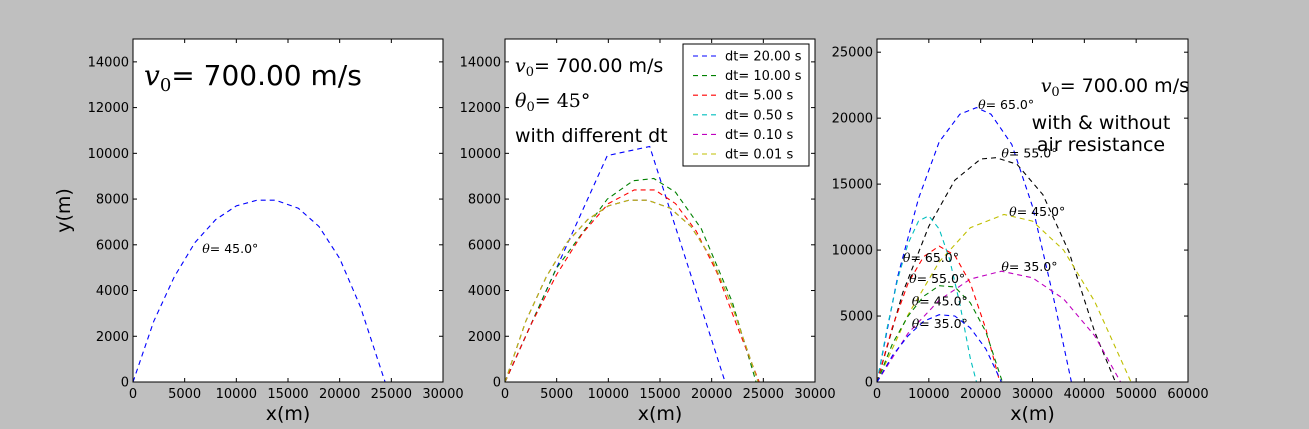  I want to click on y-tick-label: 20000, so click(852, 119).